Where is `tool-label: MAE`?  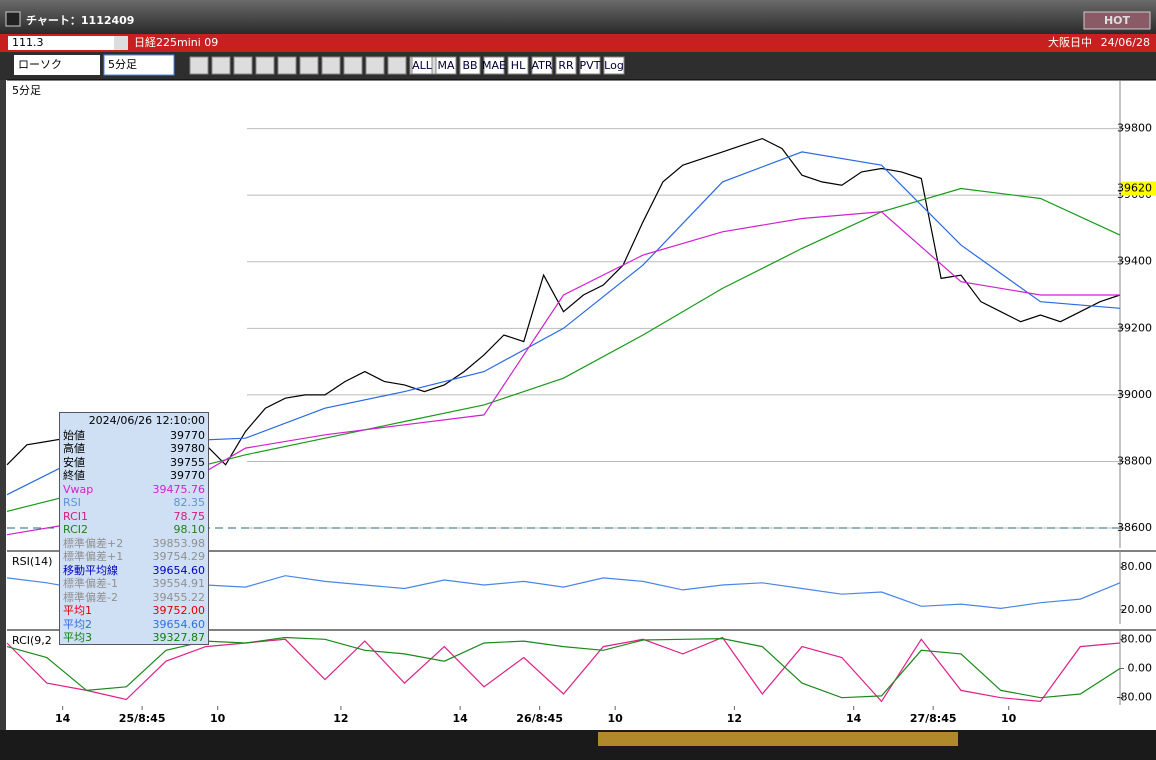
tool-label: MAE is located at coordinates (494, 65).